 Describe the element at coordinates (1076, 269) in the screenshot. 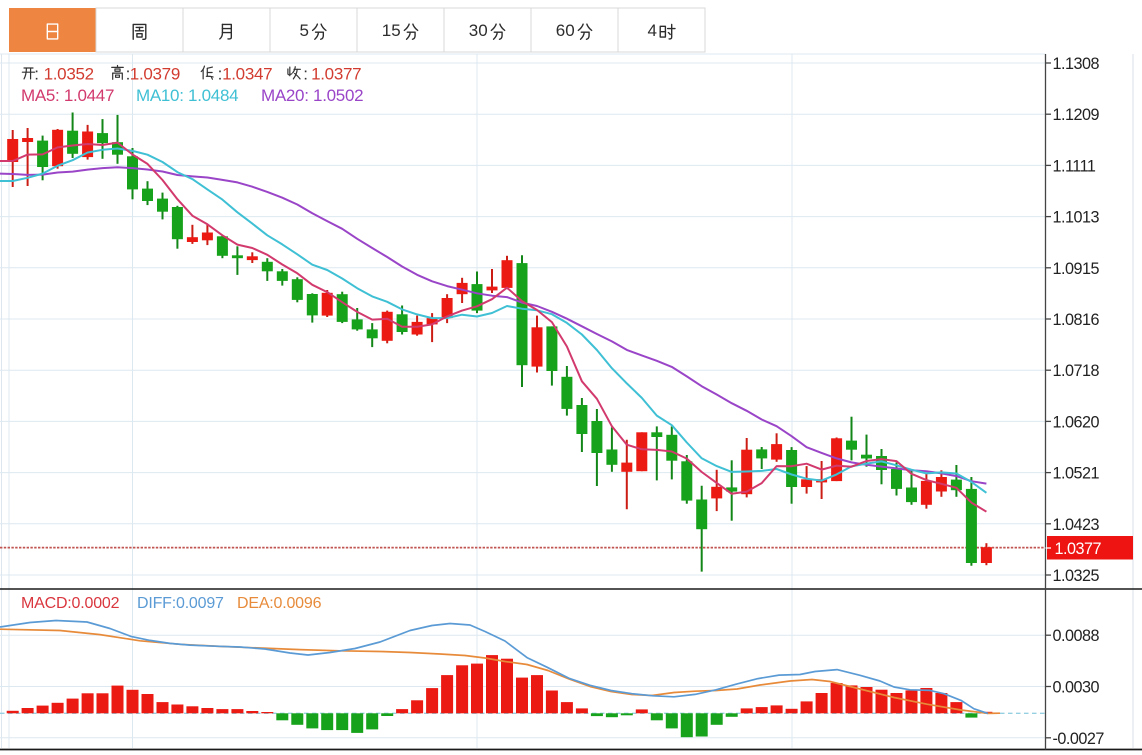

I see `svg-text: 1.0915` at that location.